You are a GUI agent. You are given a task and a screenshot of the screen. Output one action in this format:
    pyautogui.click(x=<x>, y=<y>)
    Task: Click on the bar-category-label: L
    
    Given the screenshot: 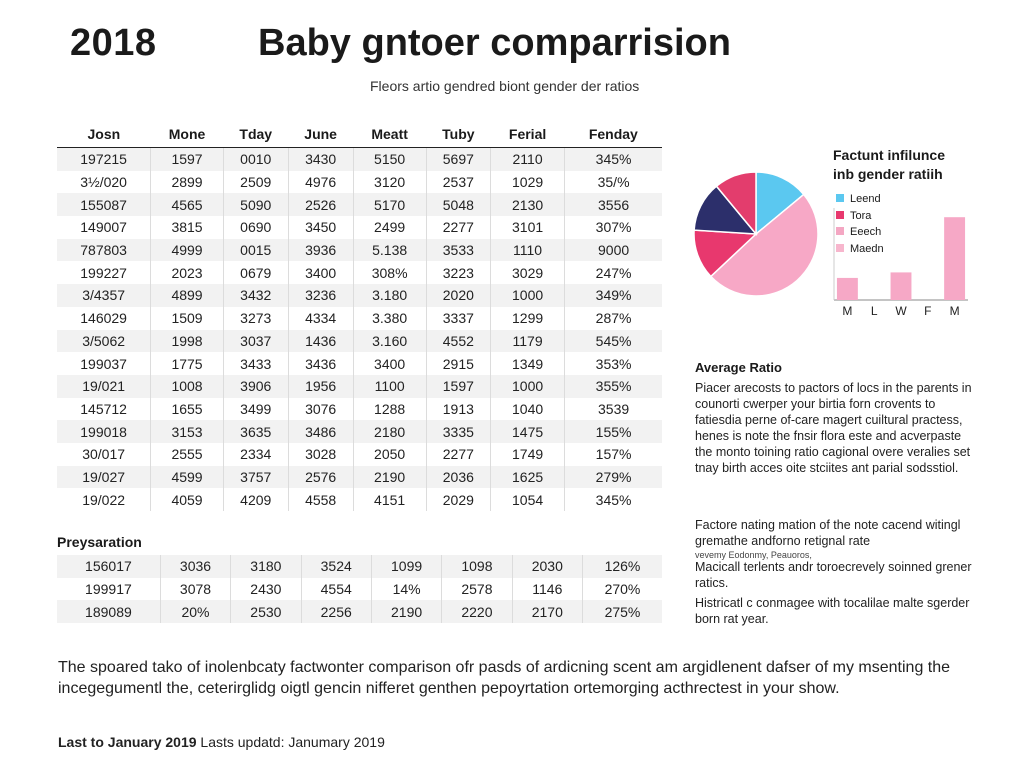 What is the action you would take?
    pyautogui.click(x=874, y=311)
    